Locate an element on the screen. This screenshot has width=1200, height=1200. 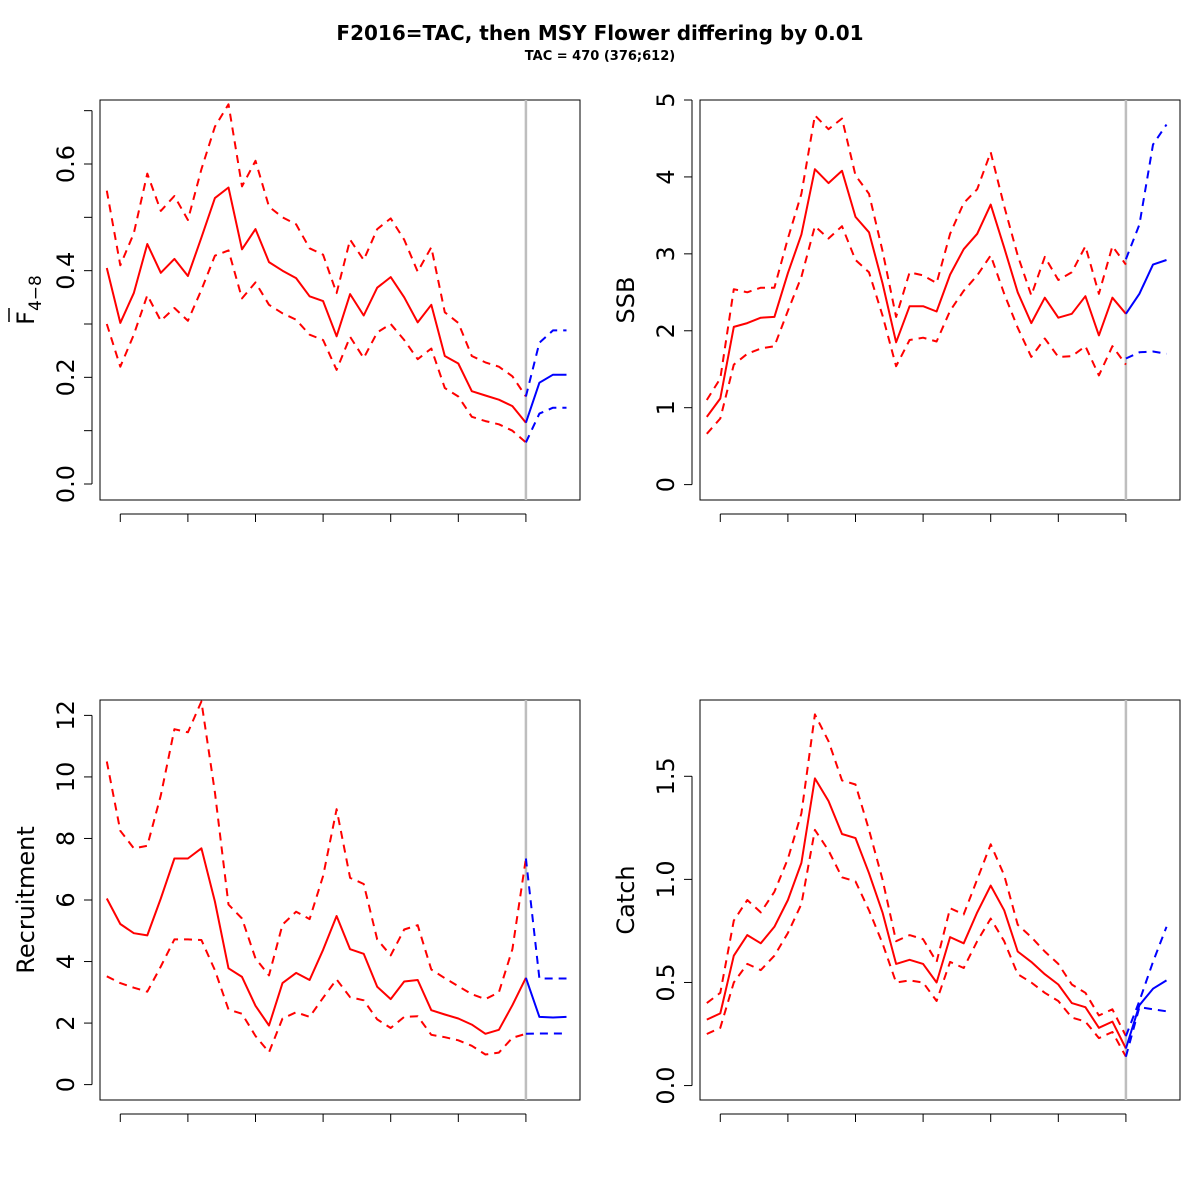
y-tick-label-f-3: 0.6 is located at coordinates (66, 164).